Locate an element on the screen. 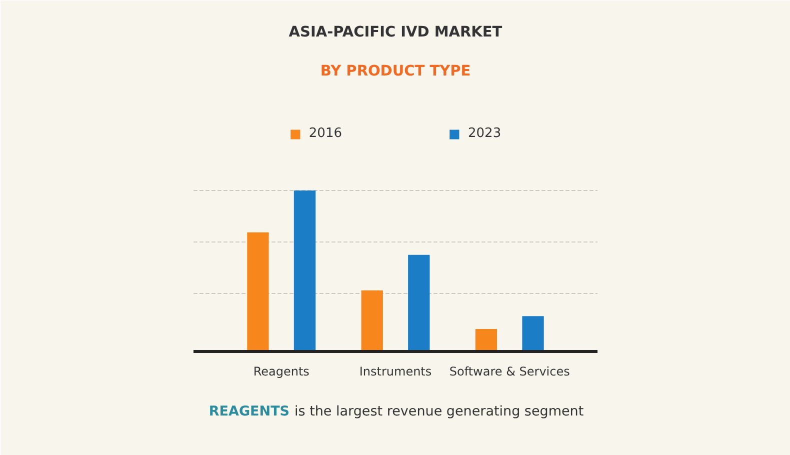 This screenshot has height=455, width=790. chart-title: ASIA-PACIFIC IVD MARKET is located at coordinates (395, 32).